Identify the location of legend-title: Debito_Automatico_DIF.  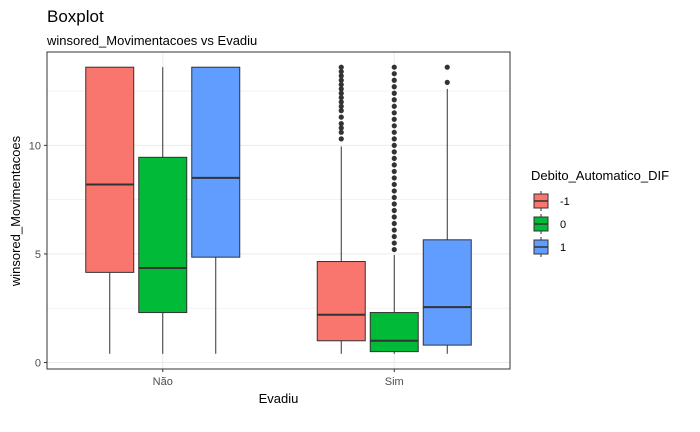
(600, 175).